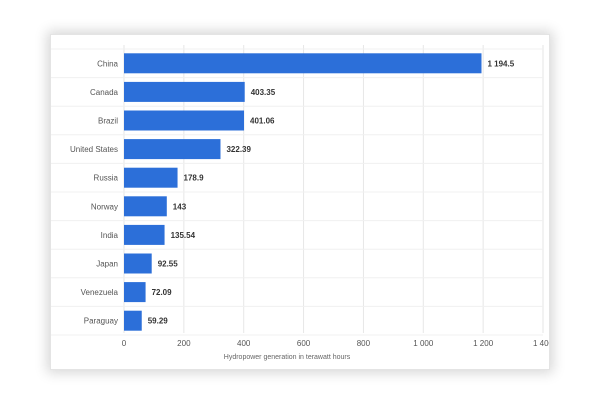 The width and height of the screenshot is (600, 403). I want to click on category-label: Venezuela, so click(100, 292).